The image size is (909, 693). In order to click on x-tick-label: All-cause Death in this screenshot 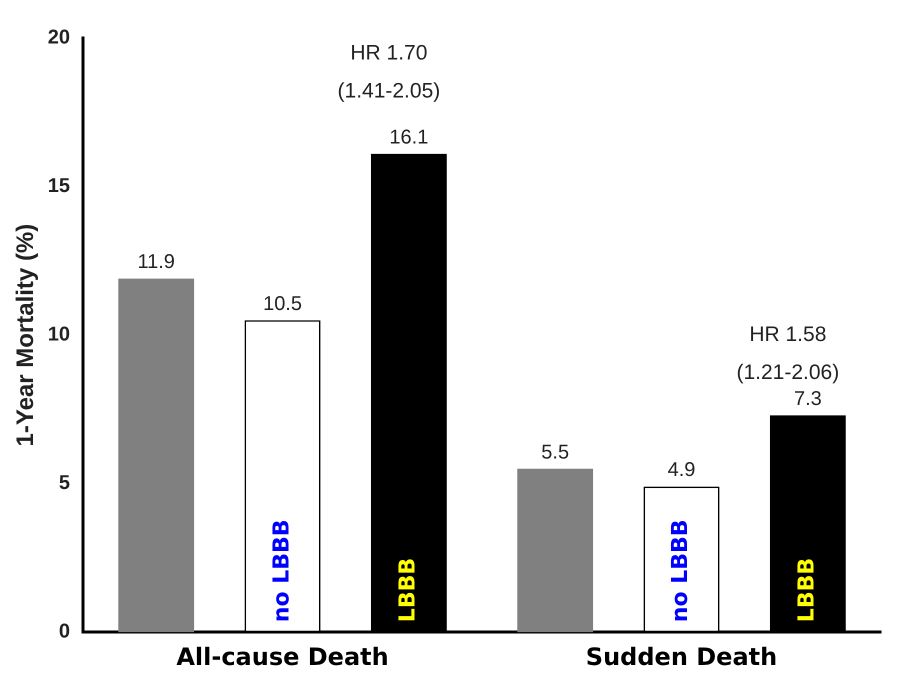, I will do `click(282, 656)`.